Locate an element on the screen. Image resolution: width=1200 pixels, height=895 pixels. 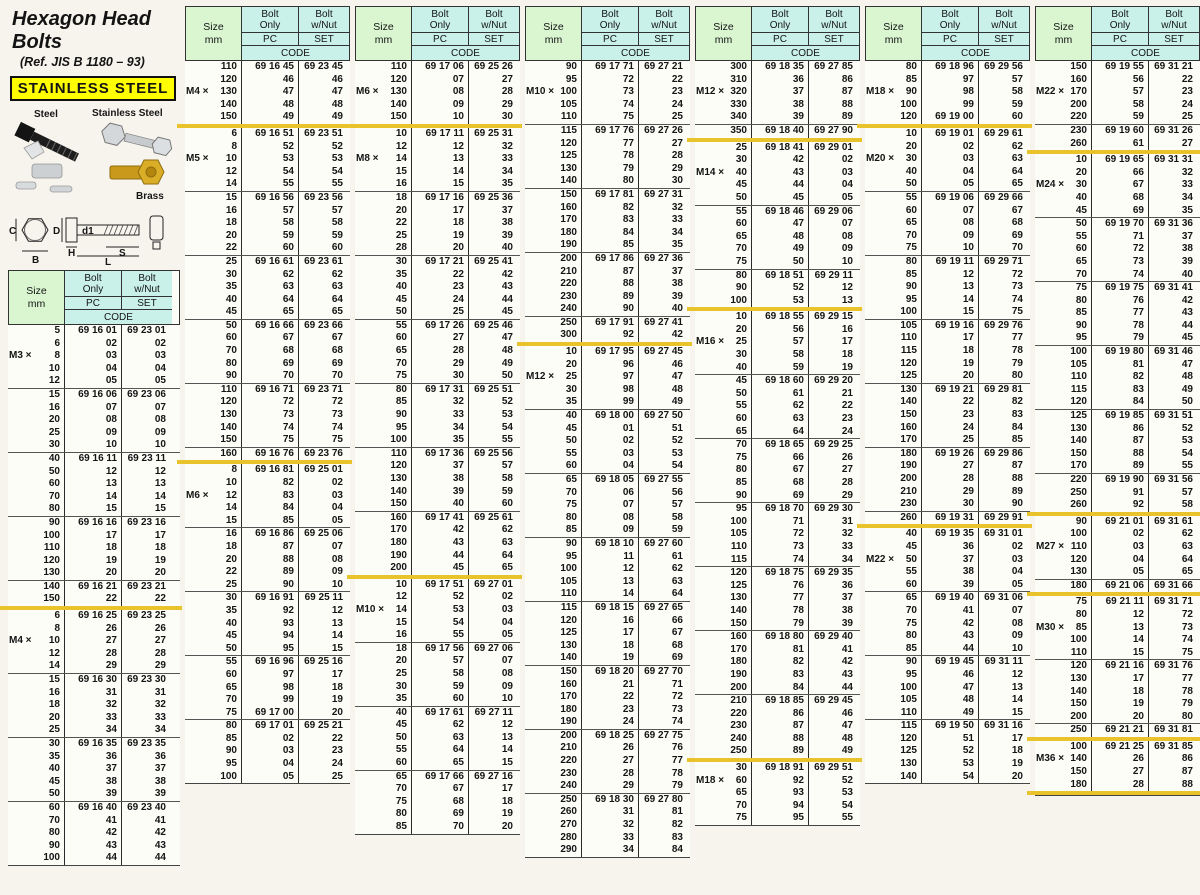
bolt-wnut-code: 53 is located at coordinates (493, 415).